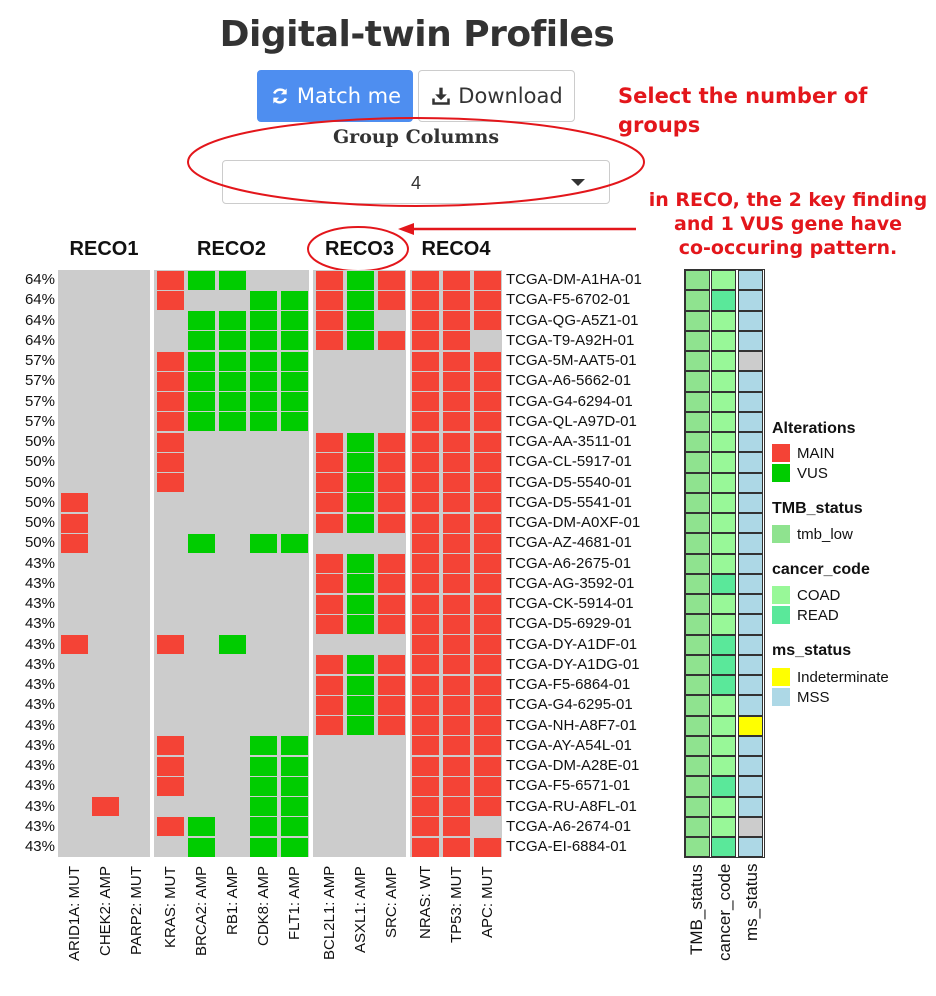  I want to click on download-button: Download, so click(496, 96).